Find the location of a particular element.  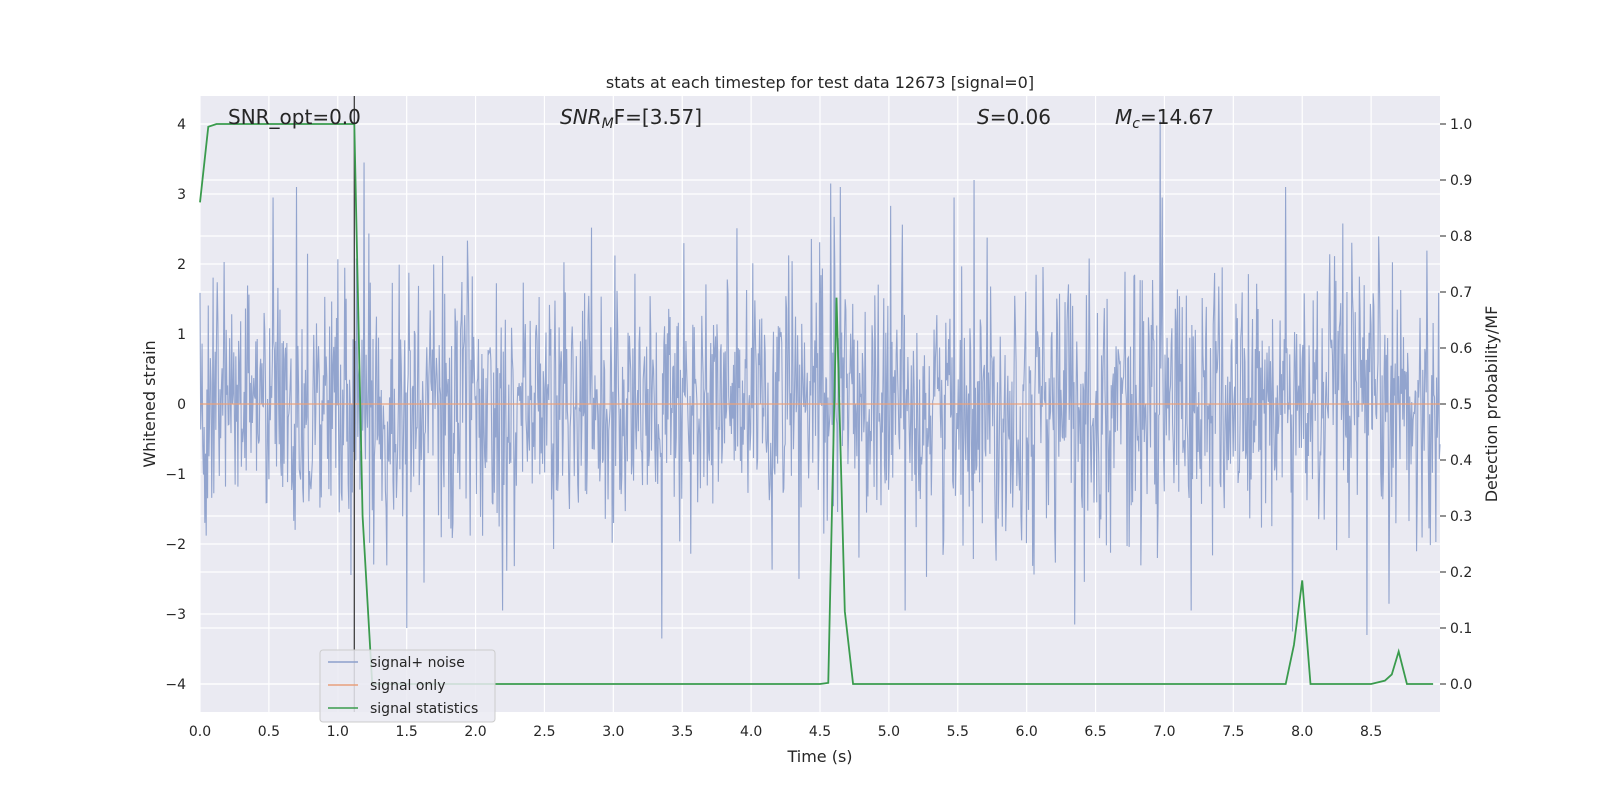

x-tick-label-16: 8.0 is located at coordinates (1302, 732).